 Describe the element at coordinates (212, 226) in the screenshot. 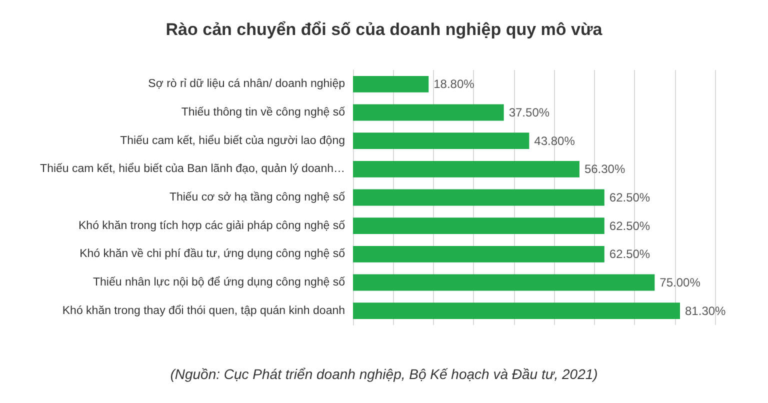

I see `y-tick-label: Khó khăn trong tích hợp các giải pháp công nghệ số` at that location.